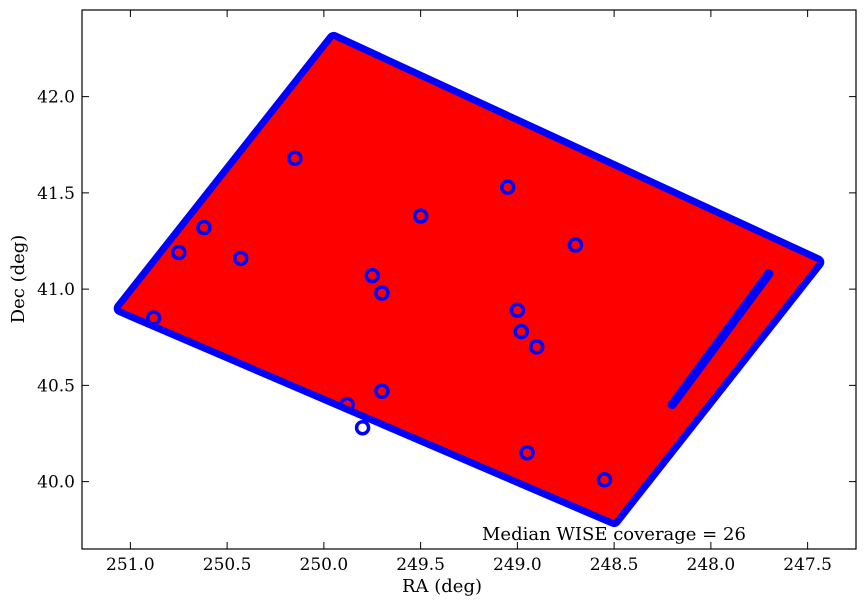 This screenshot has height=606, width=867. Describe the element at coordinates (517, 565) in the screenshot. I see `x-tick-label: 249.0` at that location.